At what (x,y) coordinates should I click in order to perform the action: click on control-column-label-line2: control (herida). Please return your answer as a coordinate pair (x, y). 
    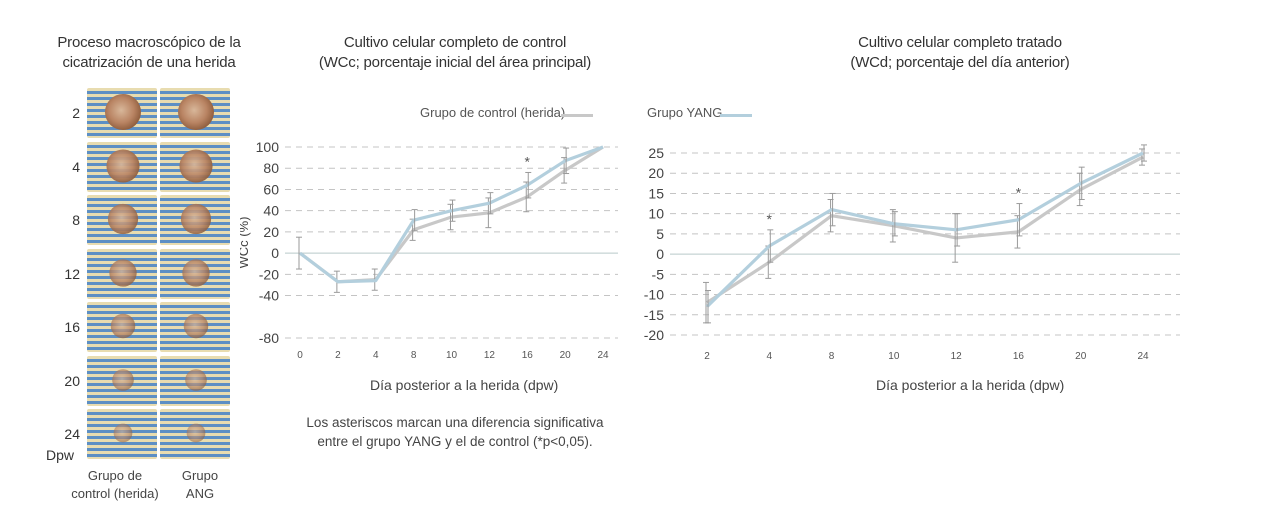
    Looking at the image, I should click on (115, 493).